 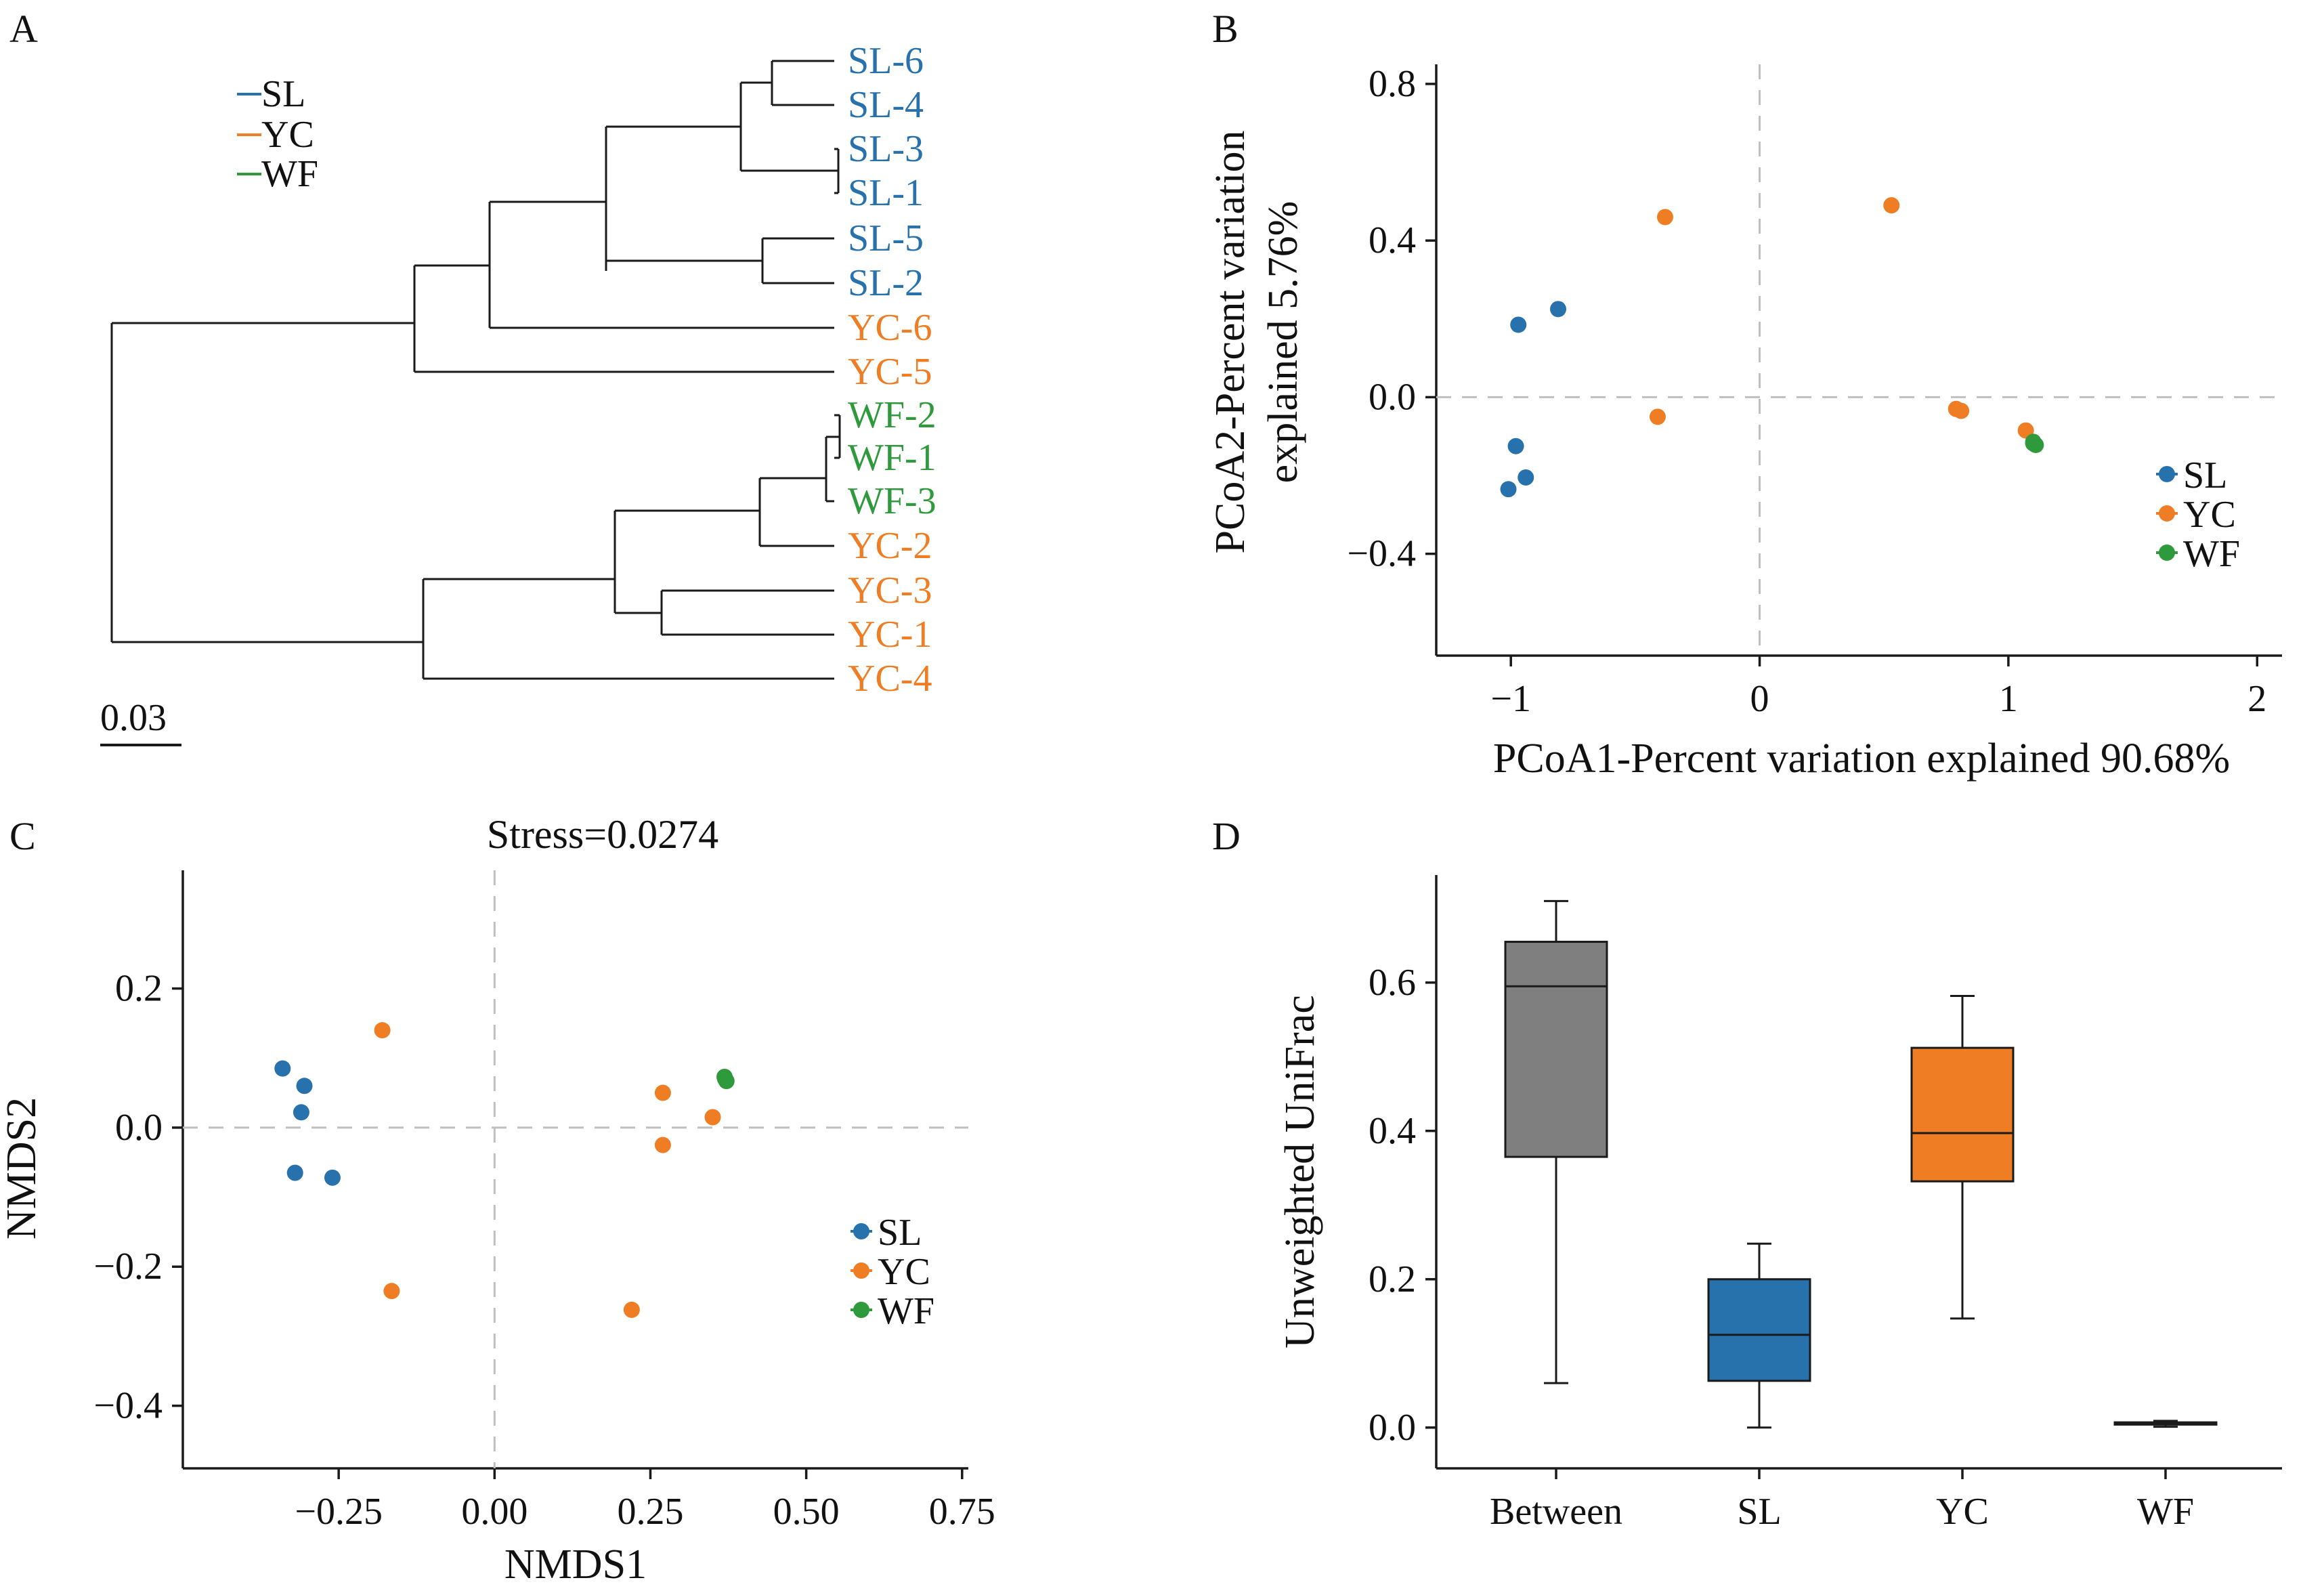 What do you see at coordinates (892, 458) in the screenshot?
I see `leaf-label-wf-1: WF-1` at bounding box center [892, 458].